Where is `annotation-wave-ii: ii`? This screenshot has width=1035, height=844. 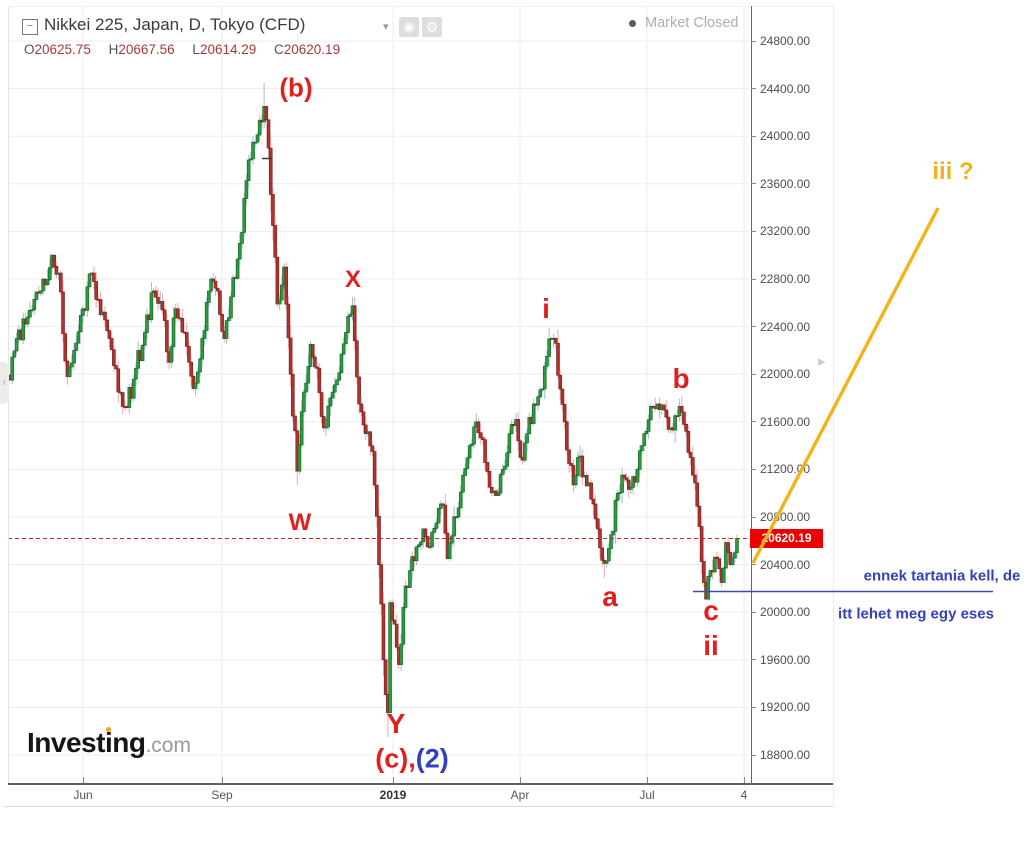 annotation-wave-ii: ii is located at coordinates (711, 645).